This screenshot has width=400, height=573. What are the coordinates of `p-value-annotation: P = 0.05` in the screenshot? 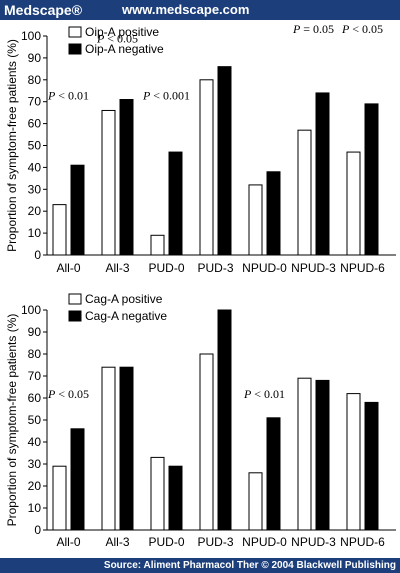 It's located at (313, 29).